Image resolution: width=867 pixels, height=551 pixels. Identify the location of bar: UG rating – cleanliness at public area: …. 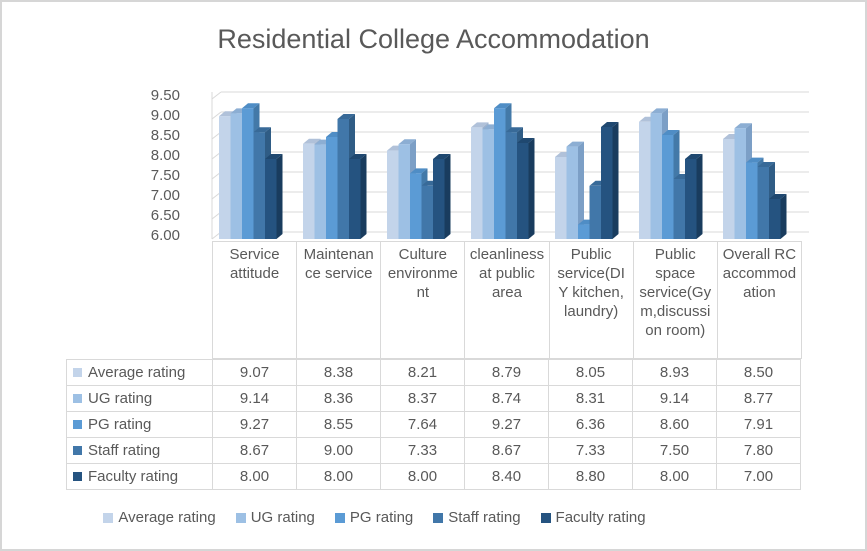
(488, 184).